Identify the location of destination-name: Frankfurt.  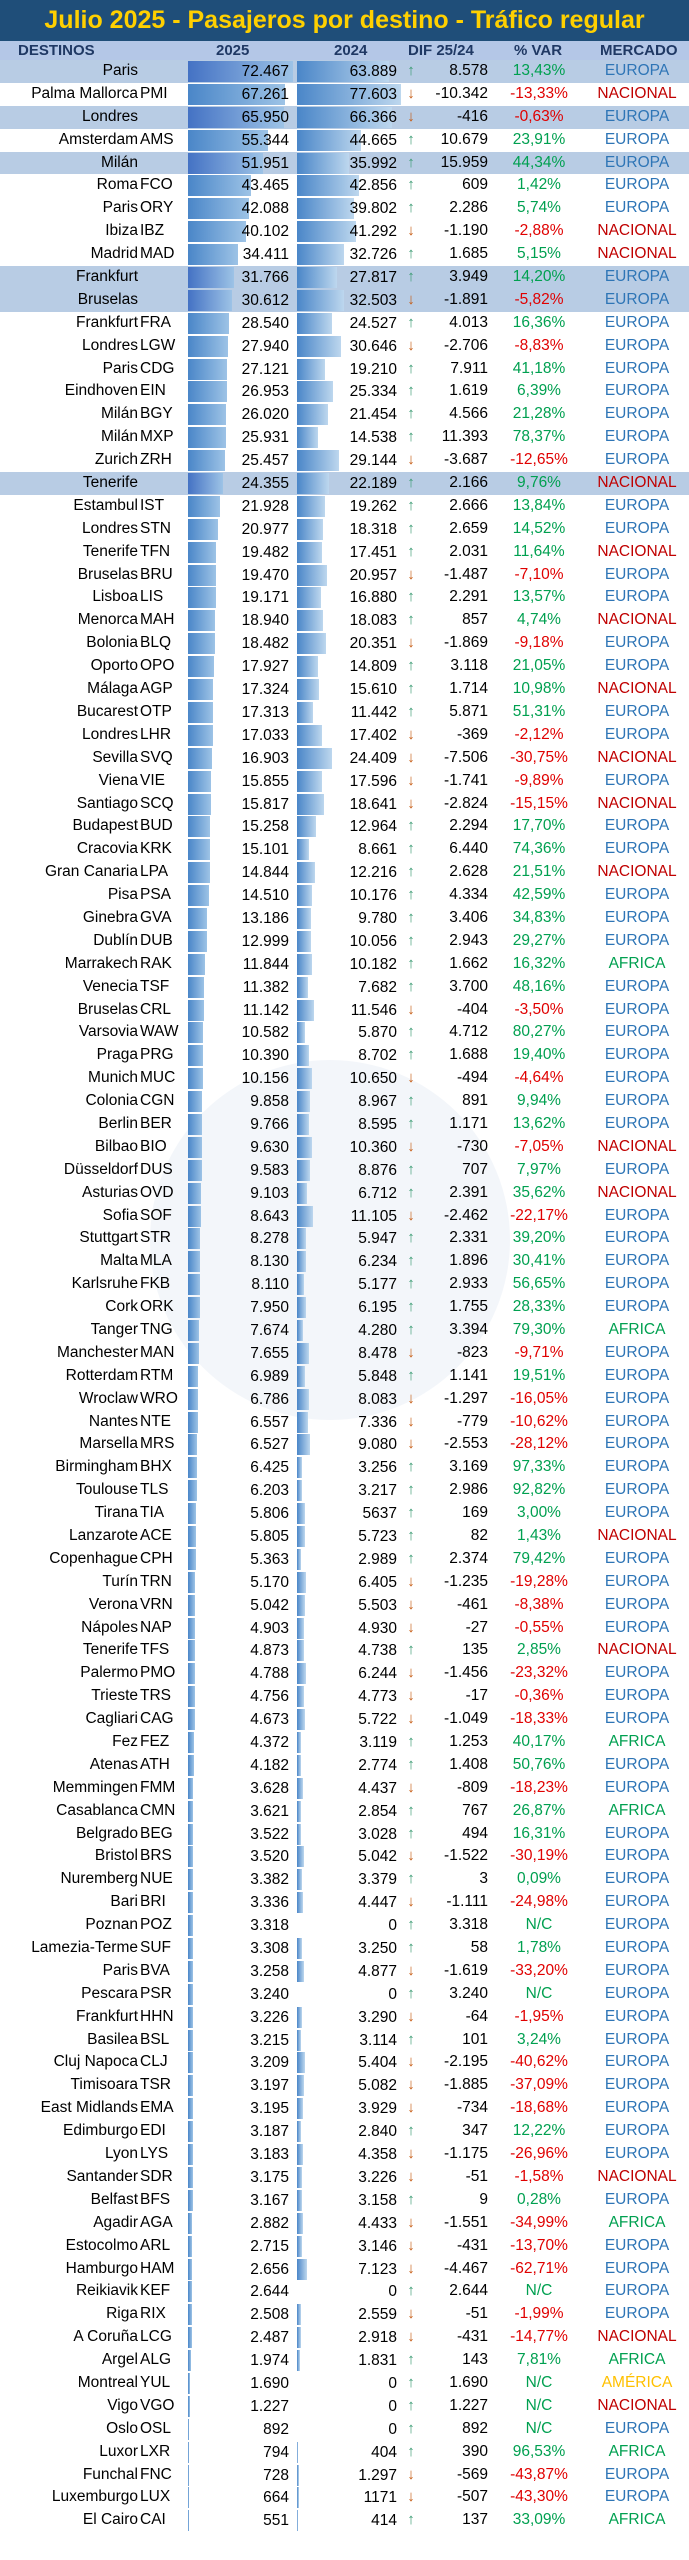
(106, 322).